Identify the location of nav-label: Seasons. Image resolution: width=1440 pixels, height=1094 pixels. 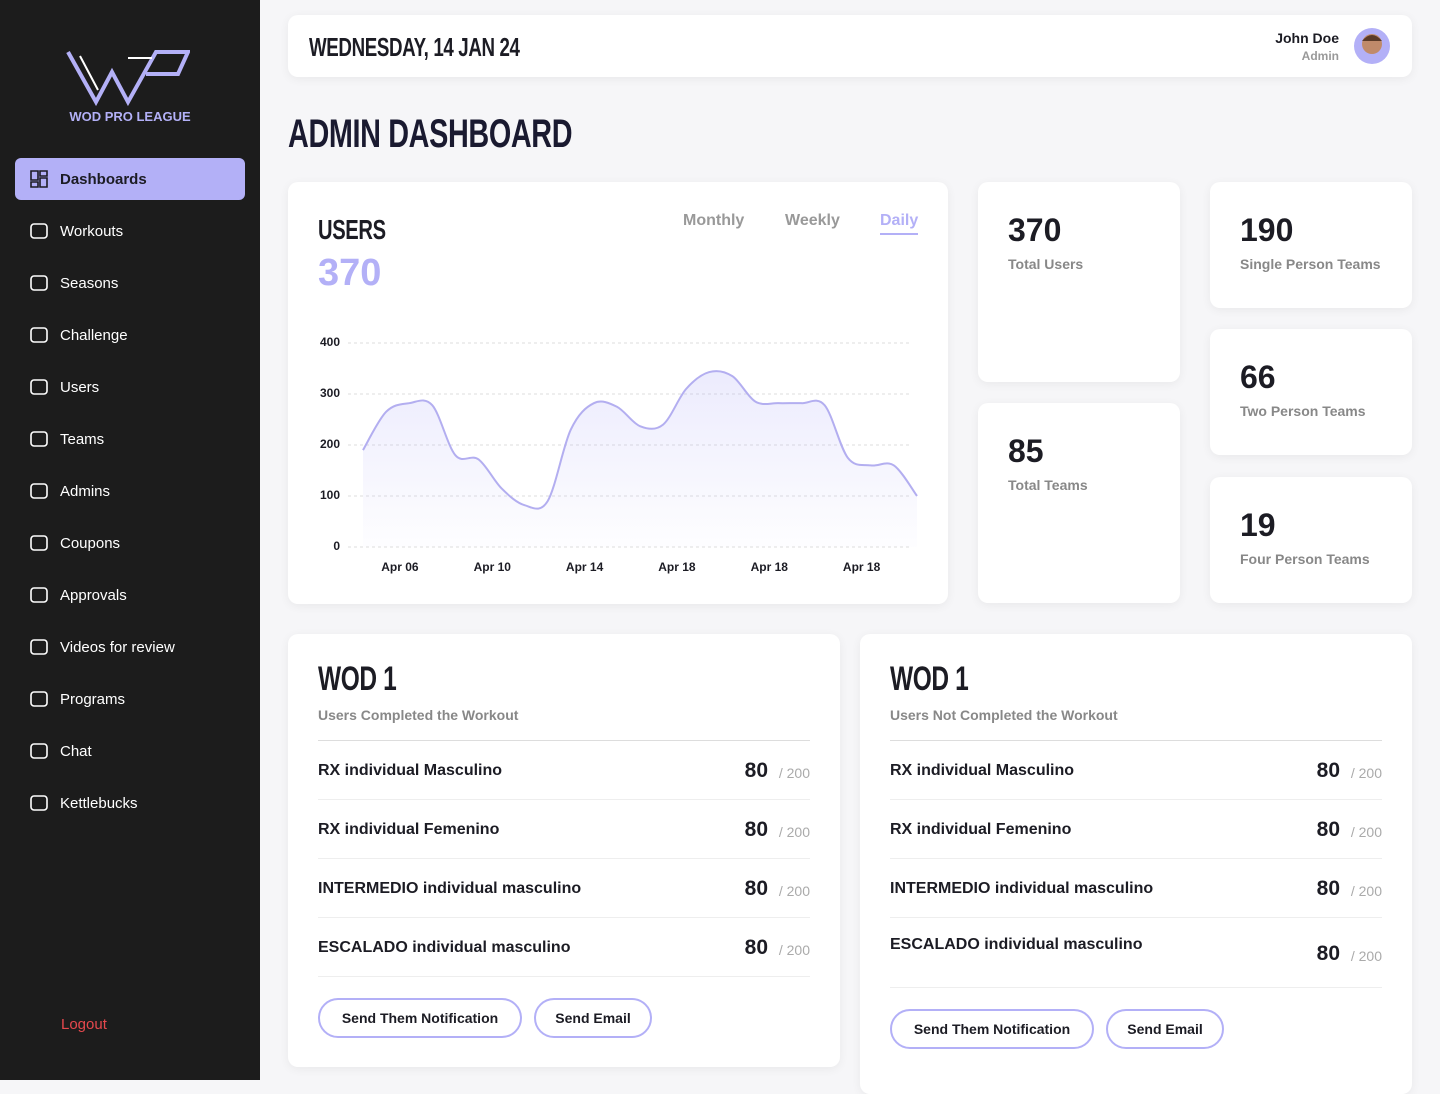
(89, 283).